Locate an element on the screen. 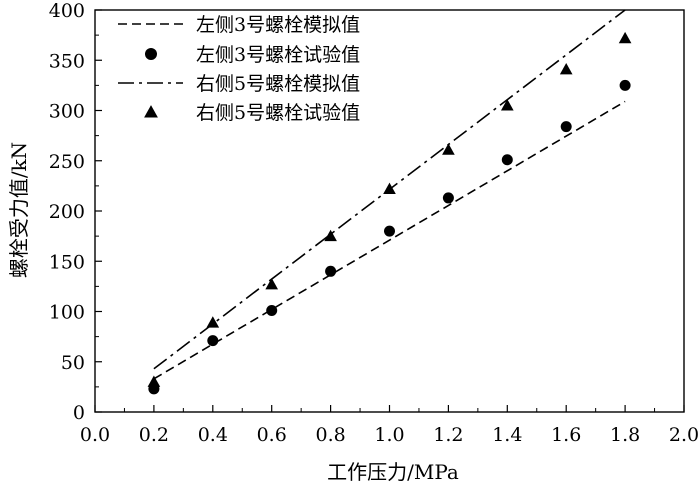 The height and width of the screenshot is (486, 700). legend-entry: 右侧5号螺栓试验值 is located at coordinates (252, 113).